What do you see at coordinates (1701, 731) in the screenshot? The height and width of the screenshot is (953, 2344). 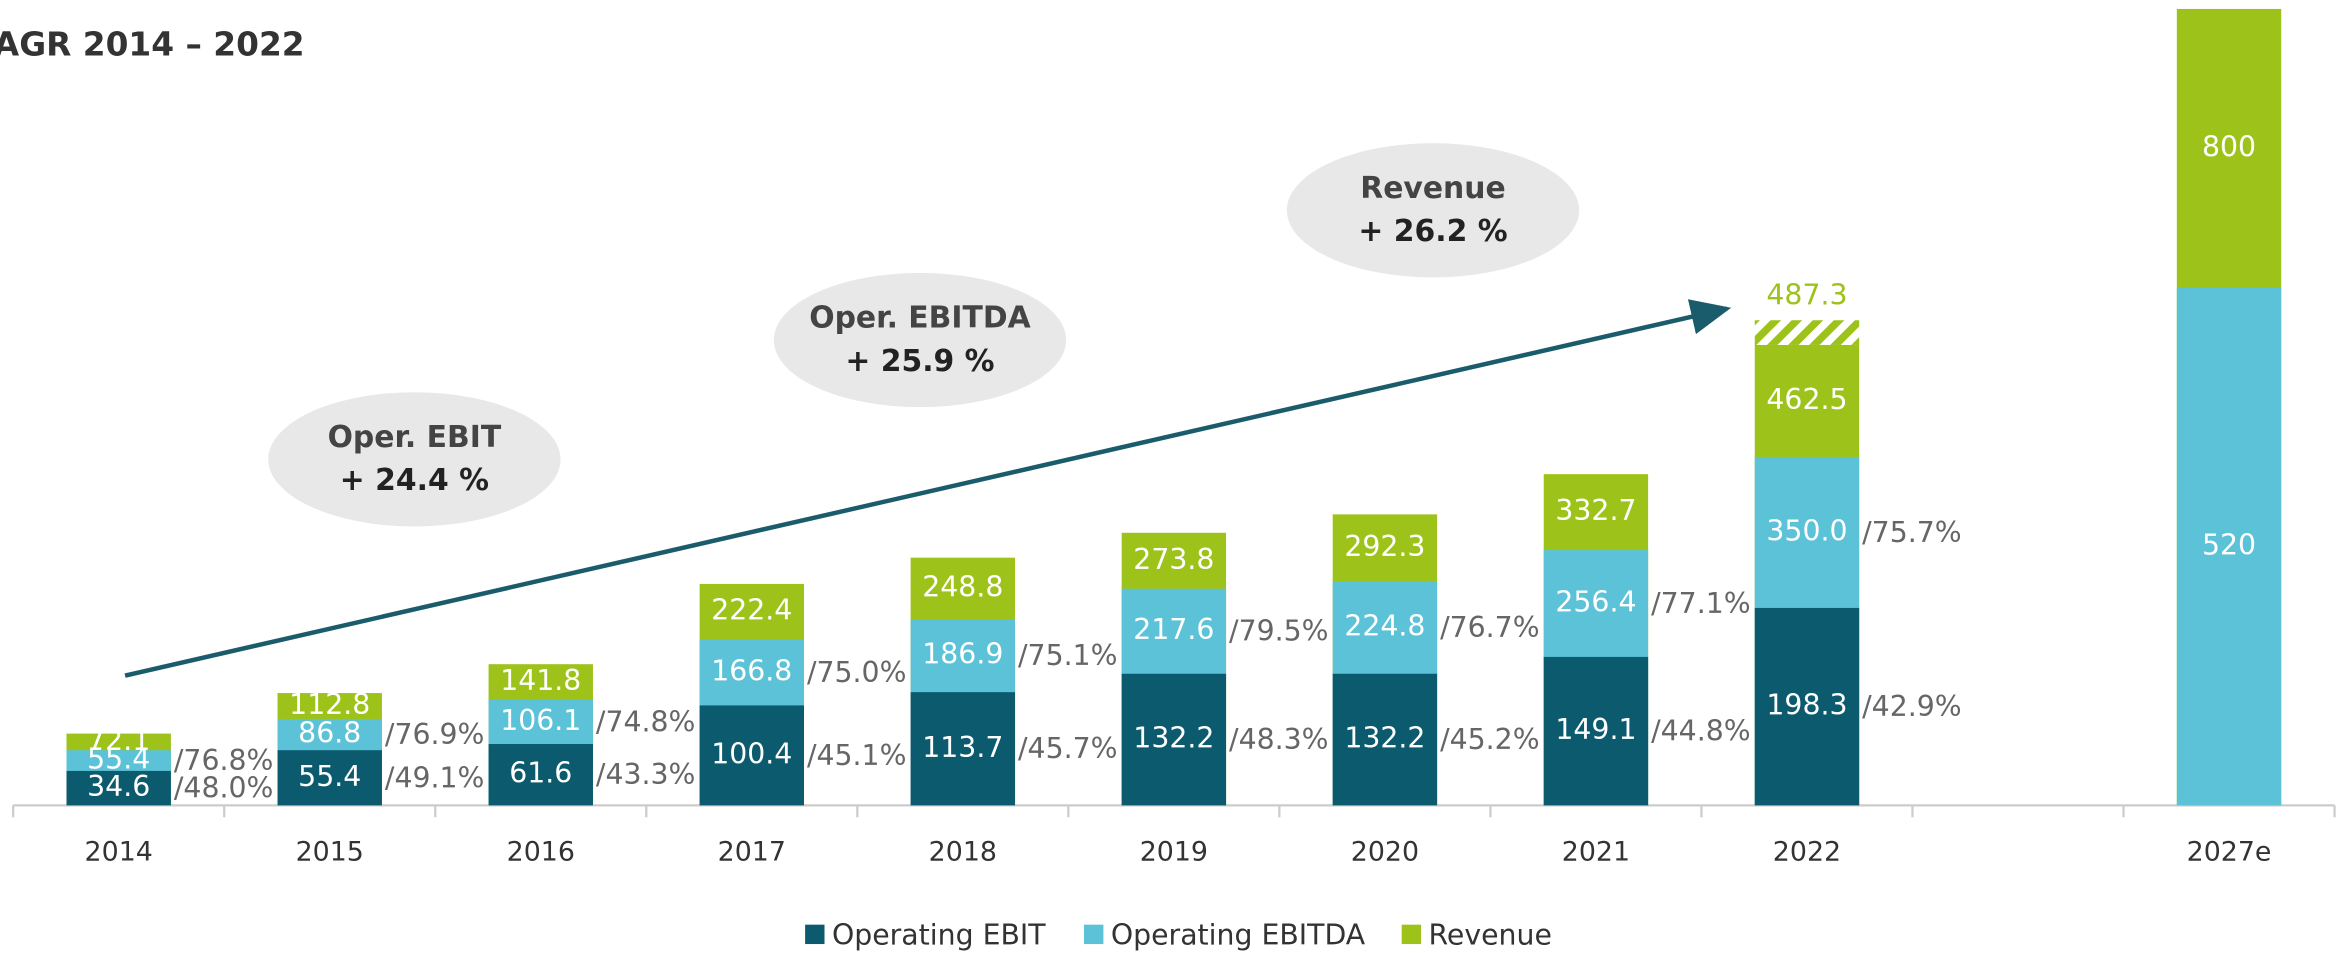 I see `margin-label: /44.8%` at bounding box center [1701, 731].